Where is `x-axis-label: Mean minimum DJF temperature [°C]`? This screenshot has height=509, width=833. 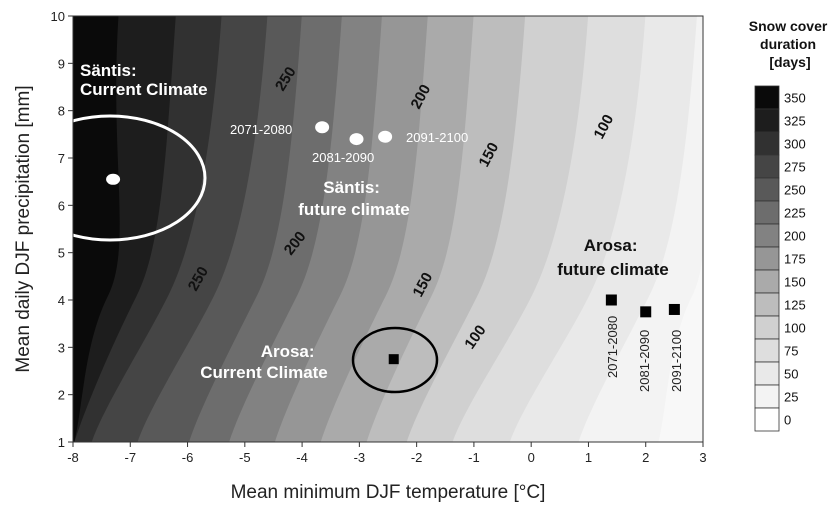 x-axis-label: Mean minimum DJF temperature [°C] is located at coordinates (388, 492).